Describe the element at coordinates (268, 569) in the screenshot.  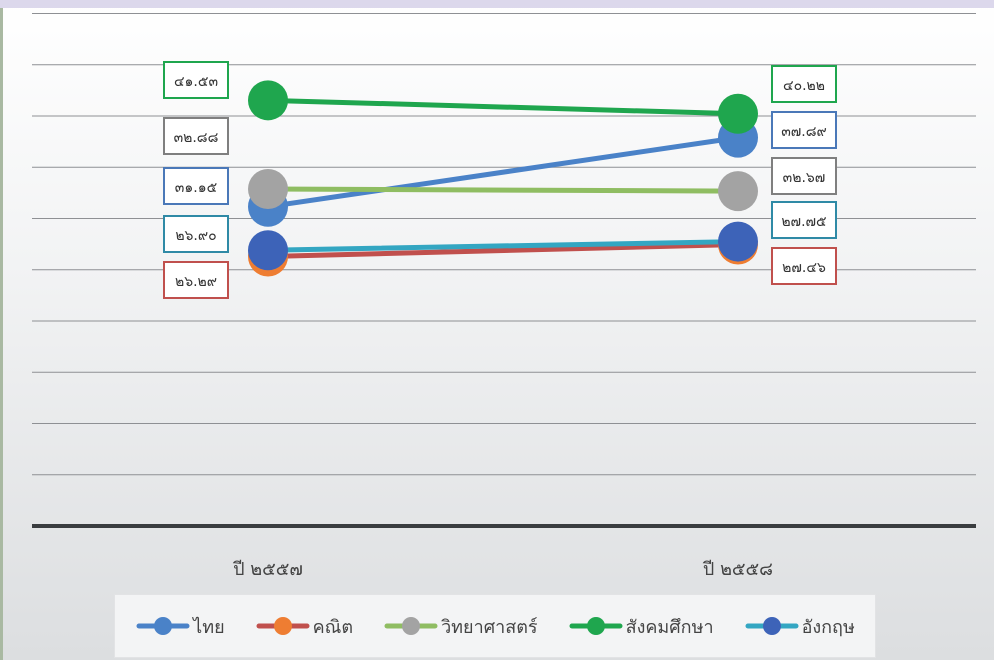
I see `x-tick-label: ปี ๒๕๕๗` at that location.